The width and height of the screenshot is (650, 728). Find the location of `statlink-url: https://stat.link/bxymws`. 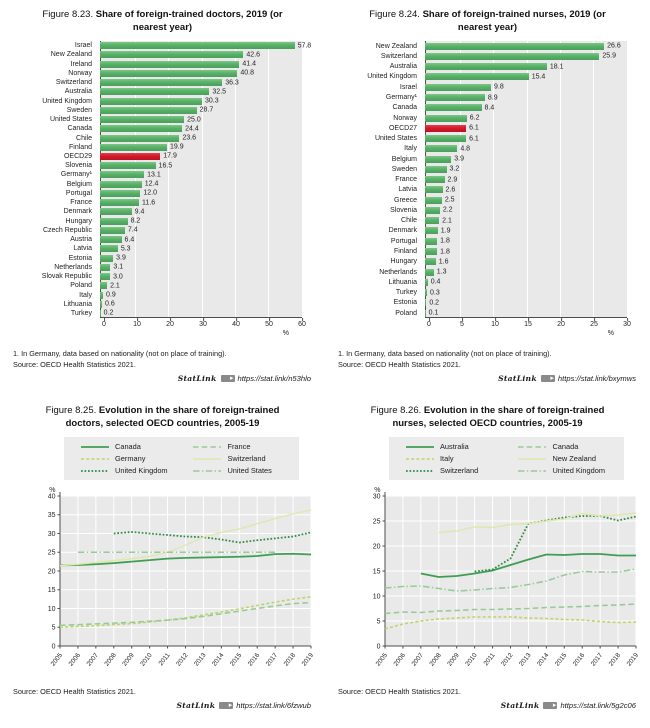

statlink-url: https://stat.link/bxymws is located at coordinates (596, 379).